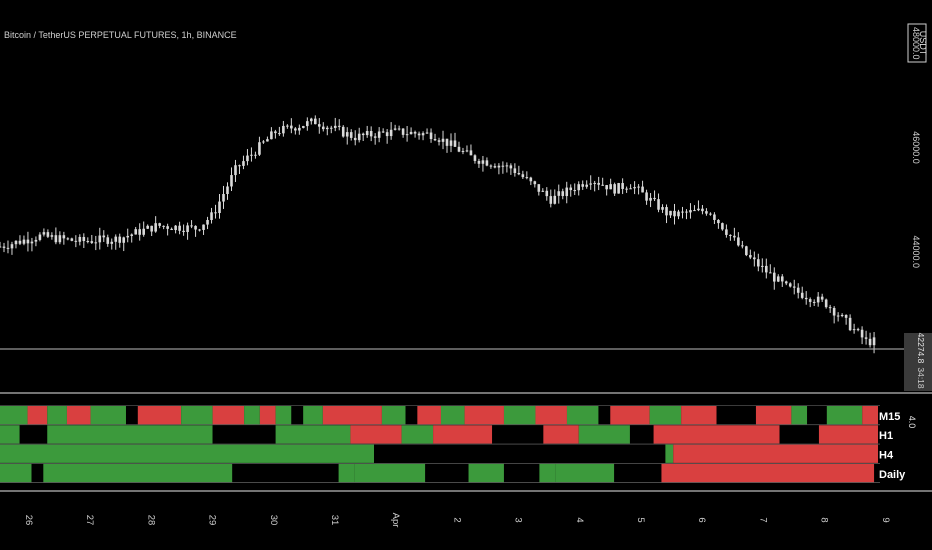  What do you see at coordinates (916, 147) in the screenshot?
I see `y-tick-label: 46000.0` at bounding box center [916, 147].